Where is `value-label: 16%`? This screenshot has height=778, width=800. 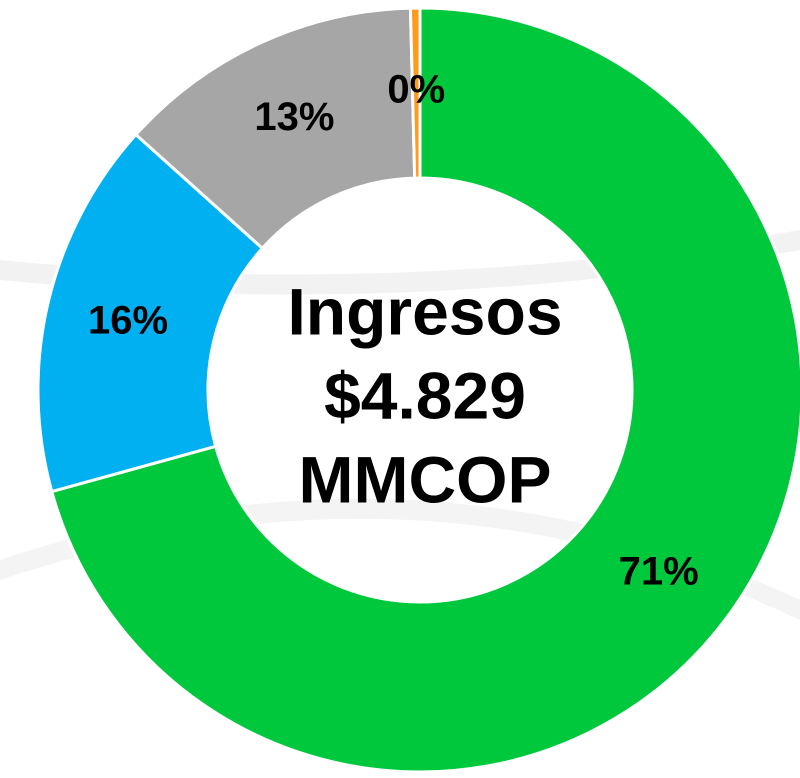 value-label: 16% is located at coordinates (128, 321).